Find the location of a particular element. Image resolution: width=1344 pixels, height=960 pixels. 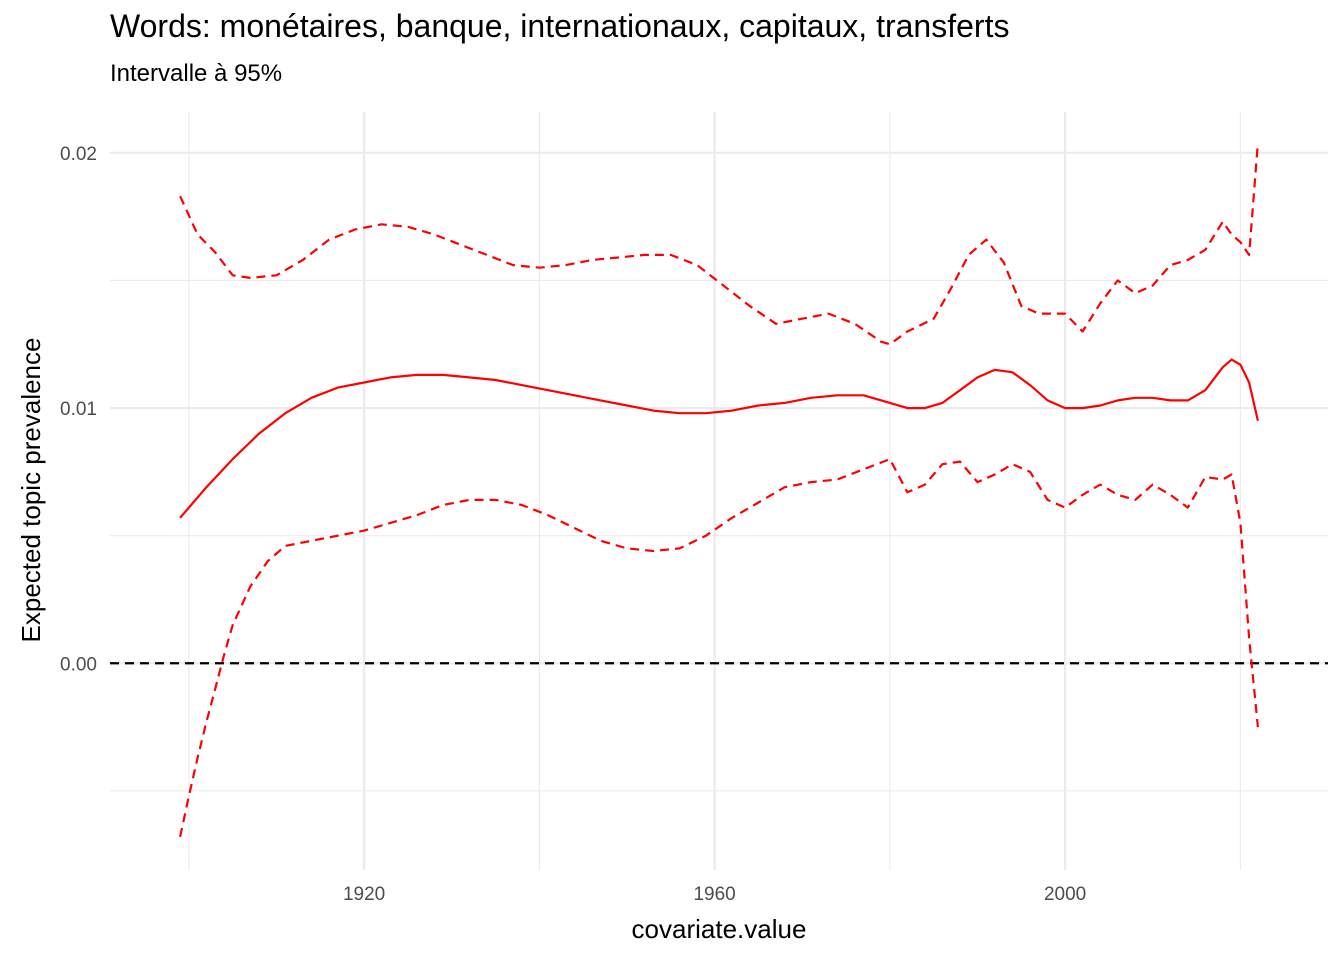

y-tick-label: 0.02 is located at coordinates (78, 154).